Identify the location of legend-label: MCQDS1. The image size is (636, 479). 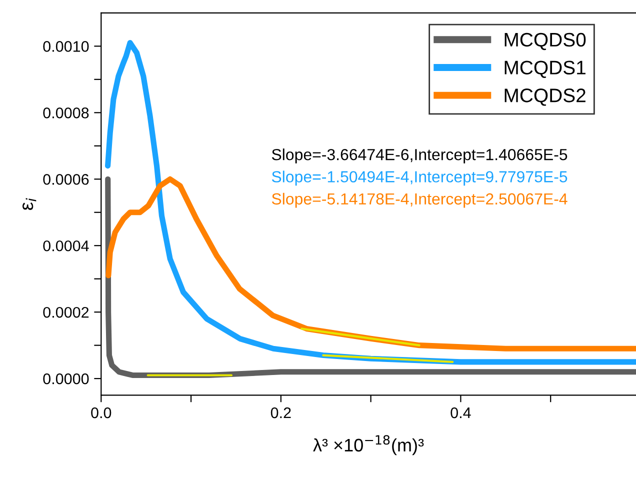
(545, 69).